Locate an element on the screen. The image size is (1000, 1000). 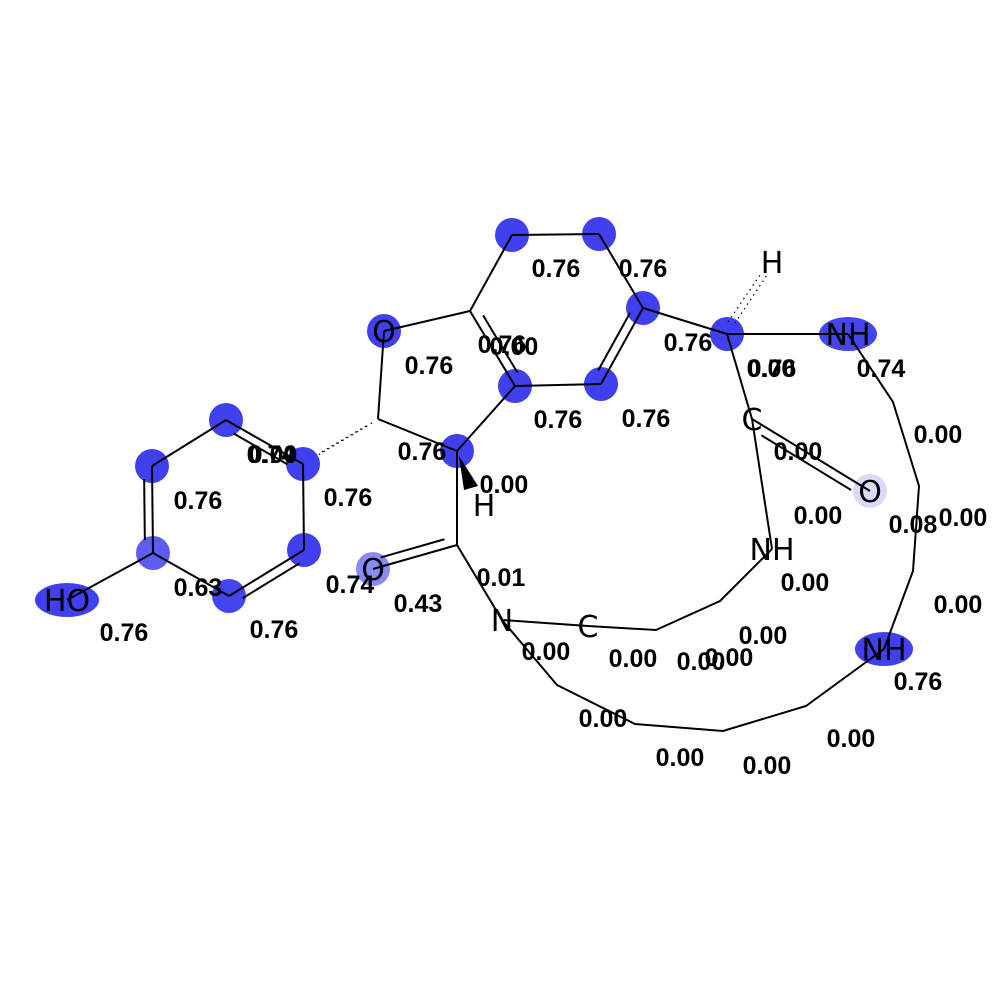
atom-label-a15: O is located at coordinates (870, 492).